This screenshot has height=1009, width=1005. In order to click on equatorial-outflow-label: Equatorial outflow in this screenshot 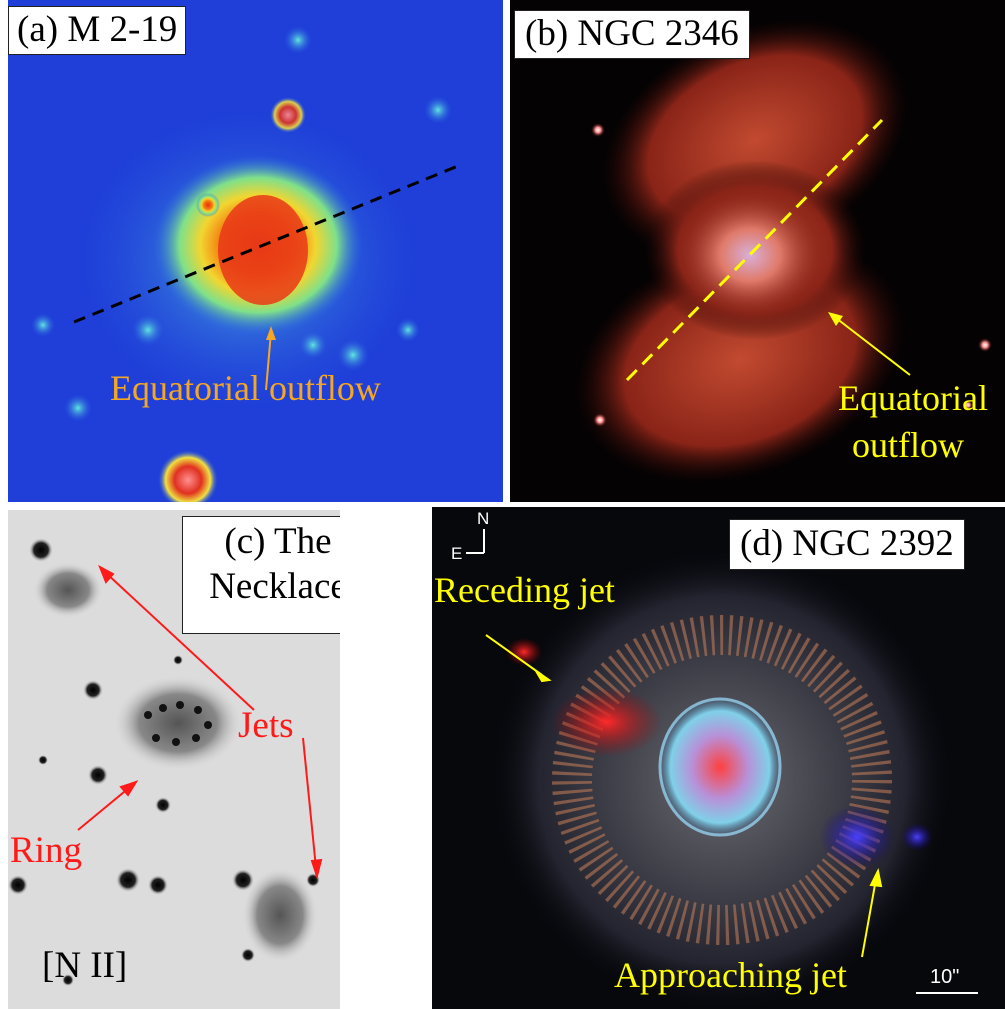, I will do `click(245, 388)`.